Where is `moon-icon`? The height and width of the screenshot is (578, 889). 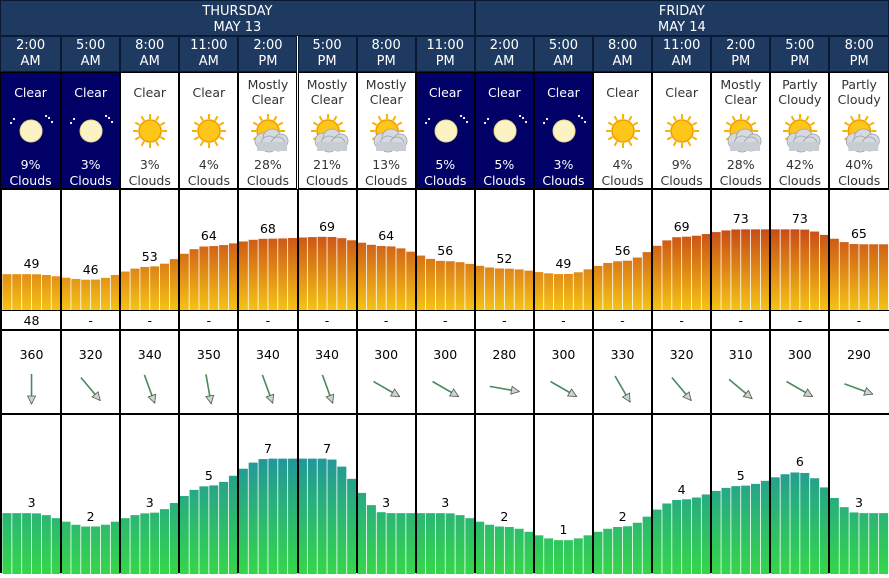
moon-icon is located at coordinates (90, 131).